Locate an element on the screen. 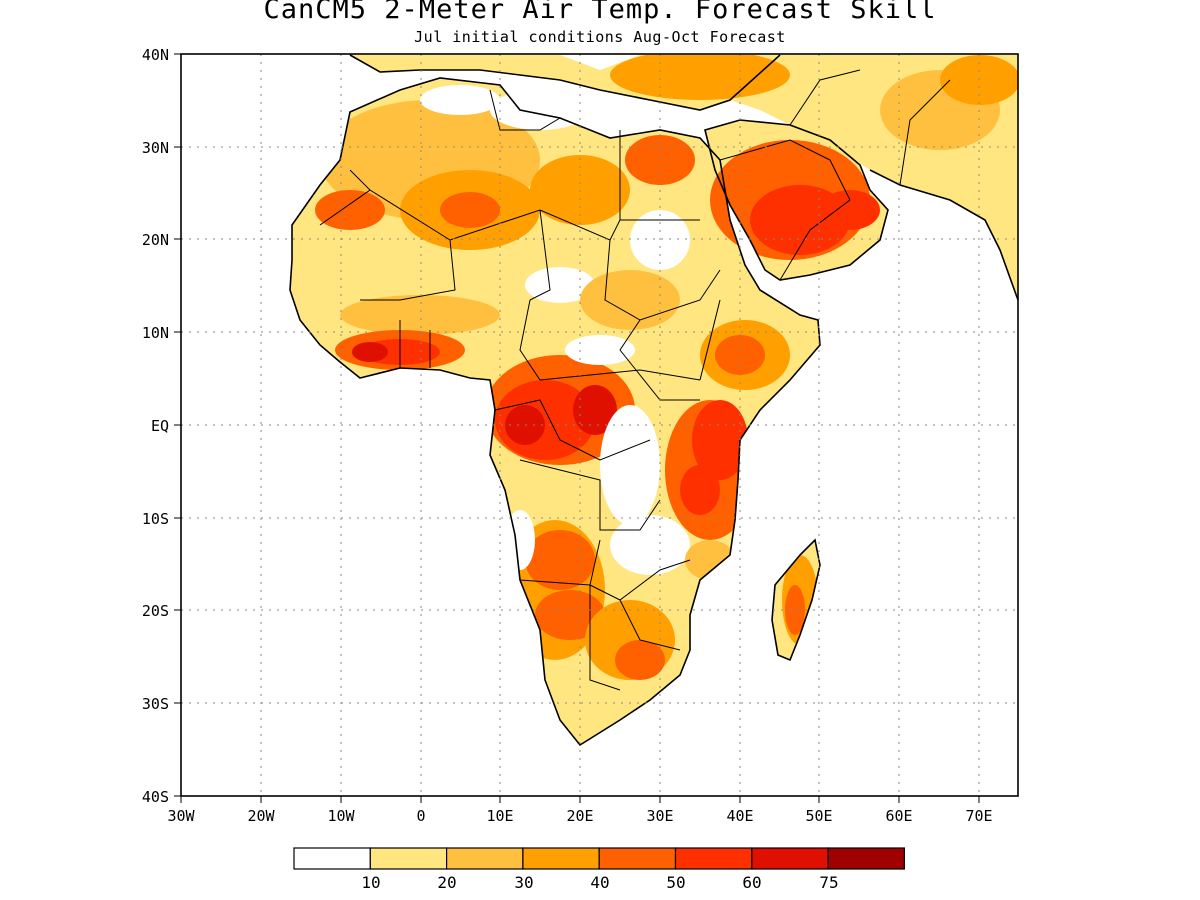  colorbar-label: 10 is located at coordinates (370, 882).